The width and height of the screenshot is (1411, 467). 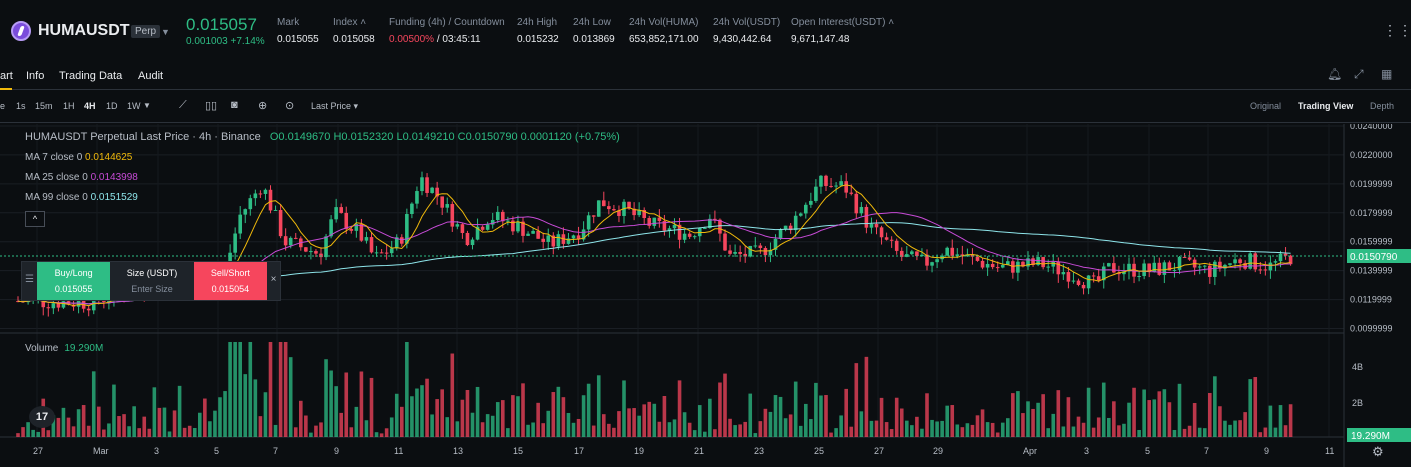 What do you see at coordinates (21, 106) in the screenshot?
I see `interval-1s: 1s` at bounding box center [21, 106].